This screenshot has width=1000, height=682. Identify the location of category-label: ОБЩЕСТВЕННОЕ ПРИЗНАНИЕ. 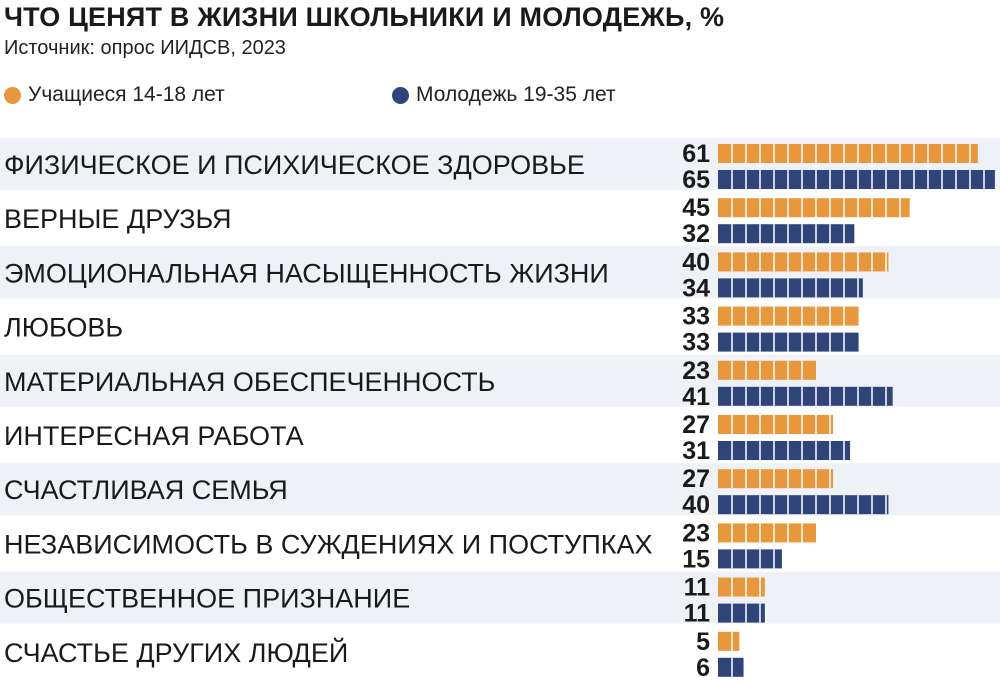
(207, 599).